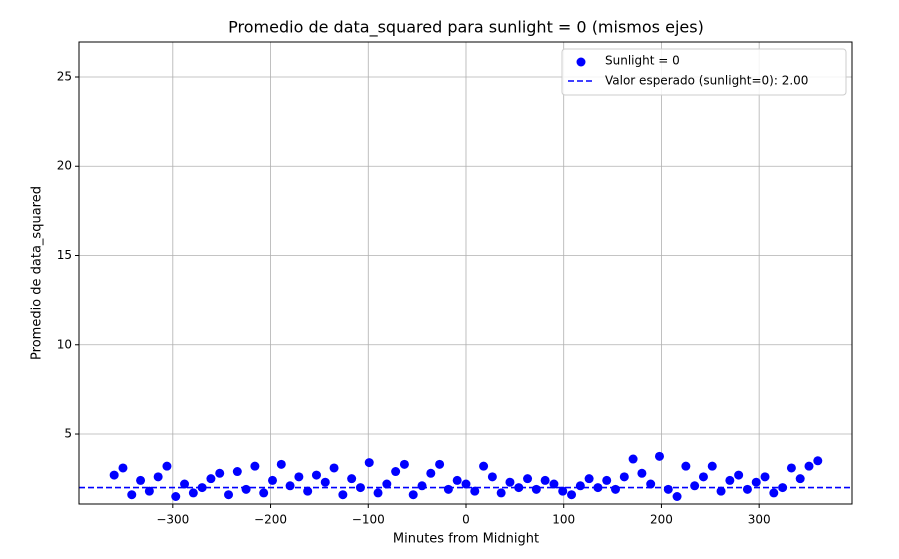  I want to click on x-tick-label: 100, so click(563, 520).